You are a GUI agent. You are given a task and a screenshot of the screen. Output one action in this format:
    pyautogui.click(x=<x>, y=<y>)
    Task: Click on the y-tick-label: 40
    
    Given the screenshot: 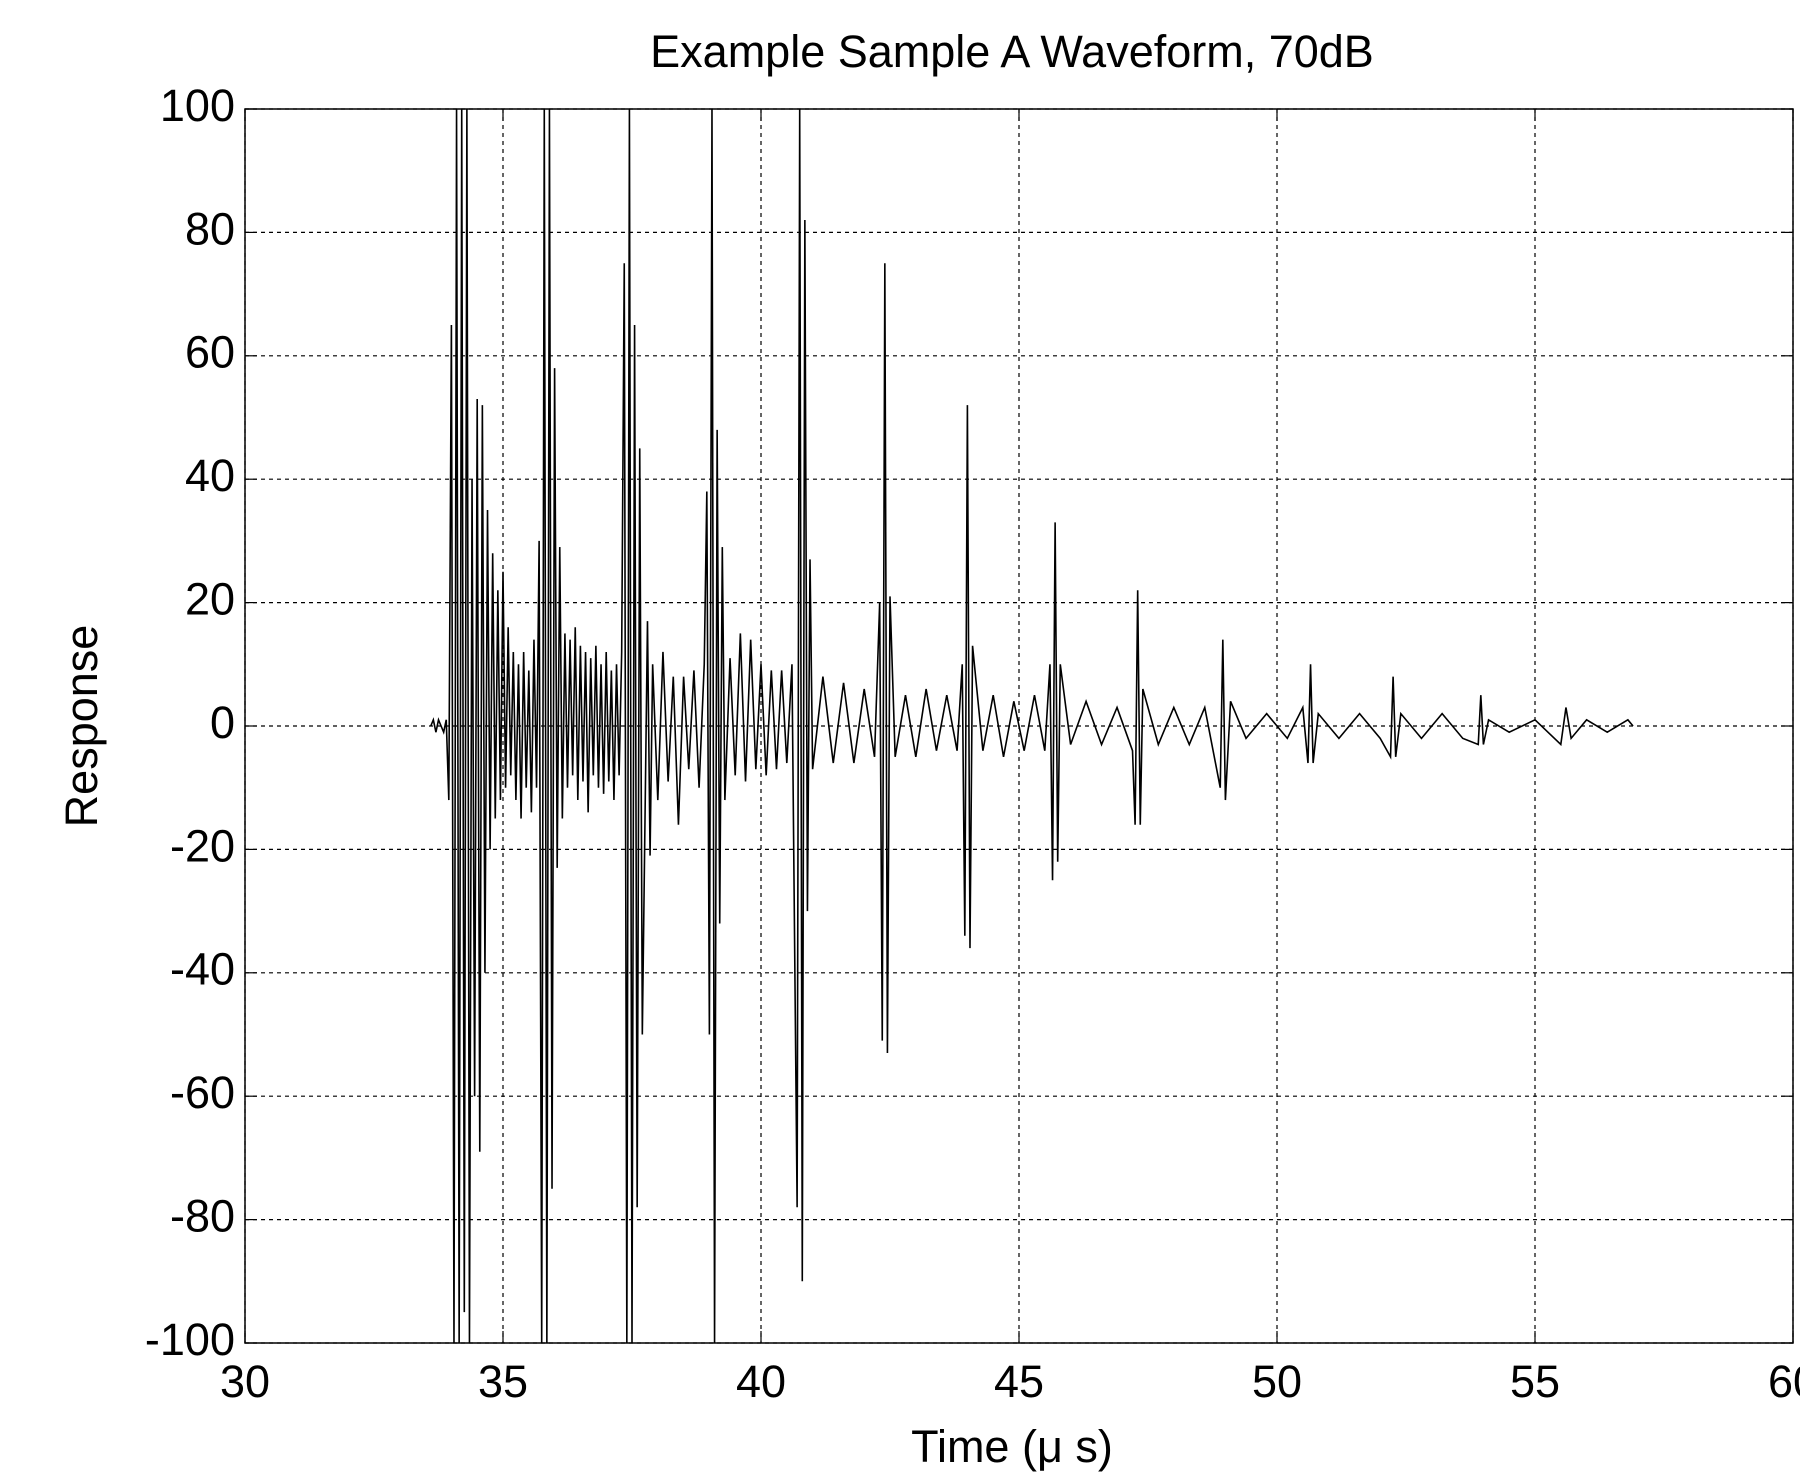 What is the action you would take?
    pyautogui.click(x=210, y=475)
    